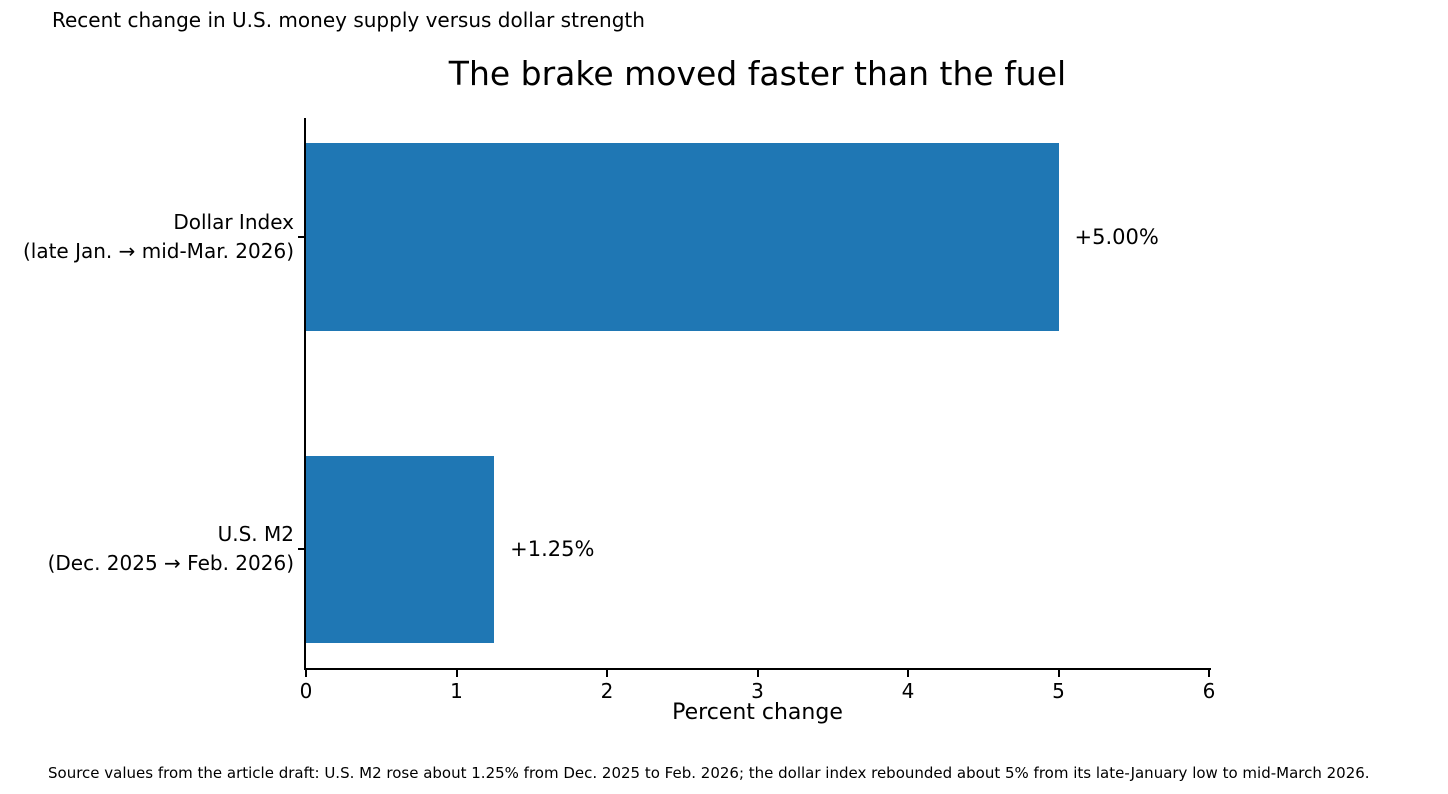 The image size is (1448, 794). What do you see at coordinates (306, 691) in the screenshot?
I see `x-tick-label: 0` at bounding box center [306, 691].